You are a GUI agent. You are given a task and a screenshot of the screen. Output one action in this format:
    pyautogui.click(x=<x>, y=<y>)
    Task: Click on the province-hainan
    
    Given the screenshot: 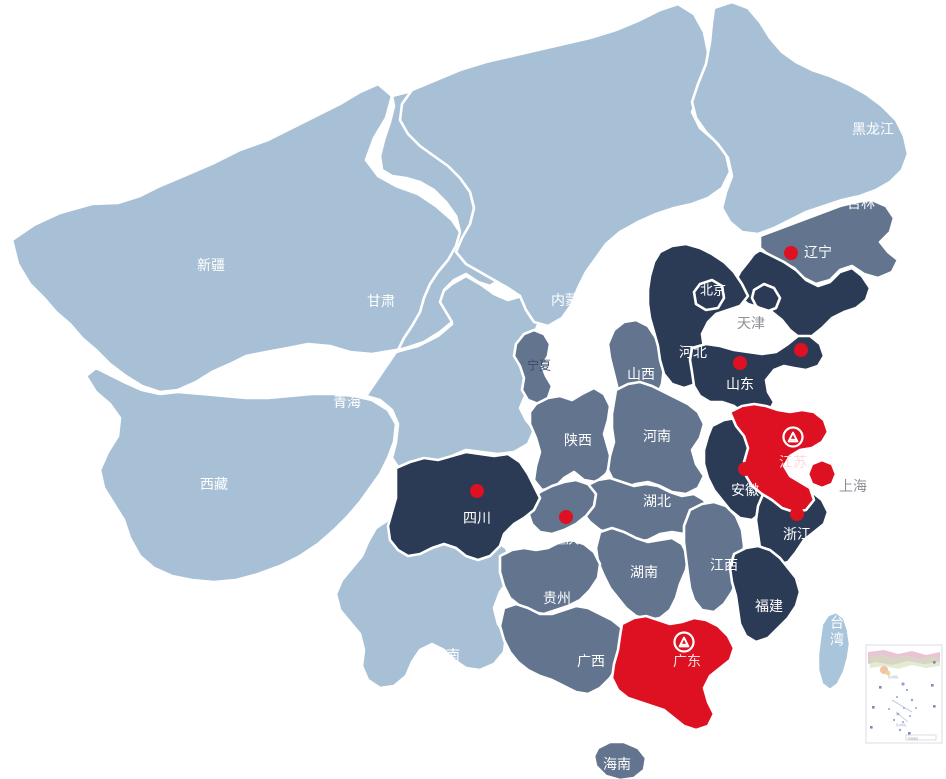 What is the action you would take?
    pyautogui.click(x=620, y=759)
    